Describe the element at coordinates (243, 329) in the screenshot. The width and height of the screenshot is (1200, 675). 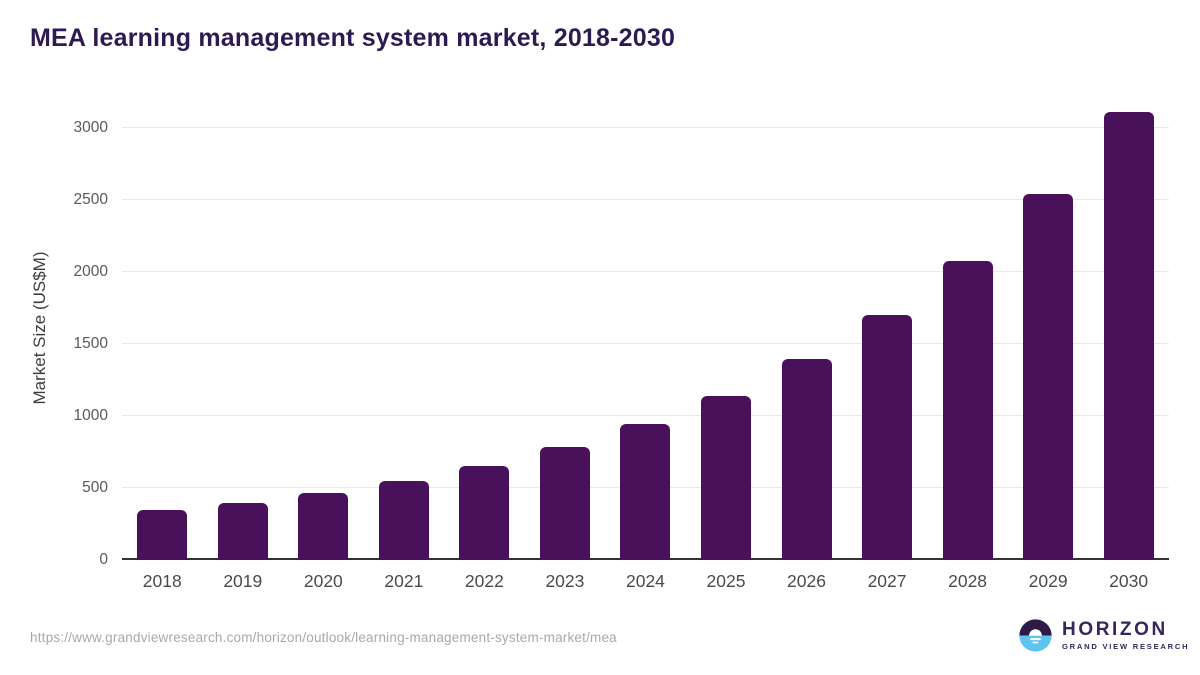
I see `bar-slot-2019` at that location.